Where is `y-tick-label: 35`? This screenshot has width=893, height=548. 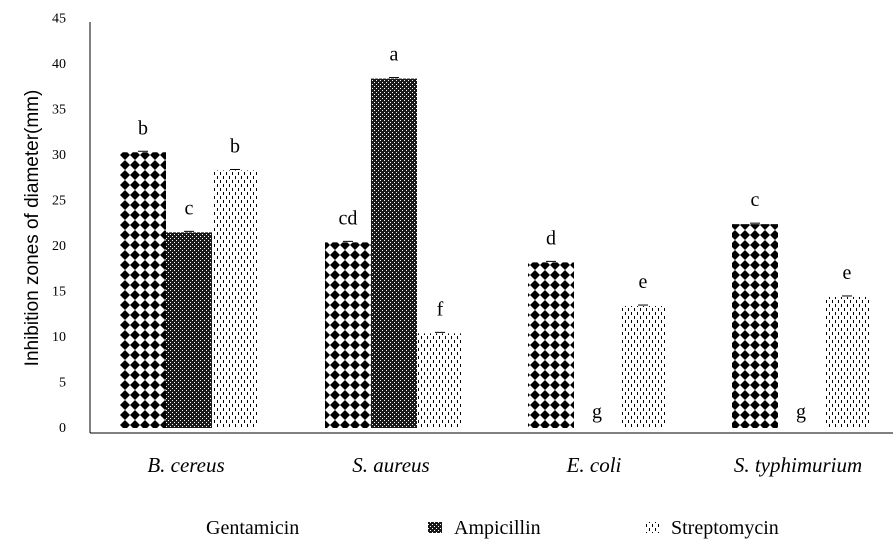
y-tick-label: 35 is located at coordinates (59, 110).